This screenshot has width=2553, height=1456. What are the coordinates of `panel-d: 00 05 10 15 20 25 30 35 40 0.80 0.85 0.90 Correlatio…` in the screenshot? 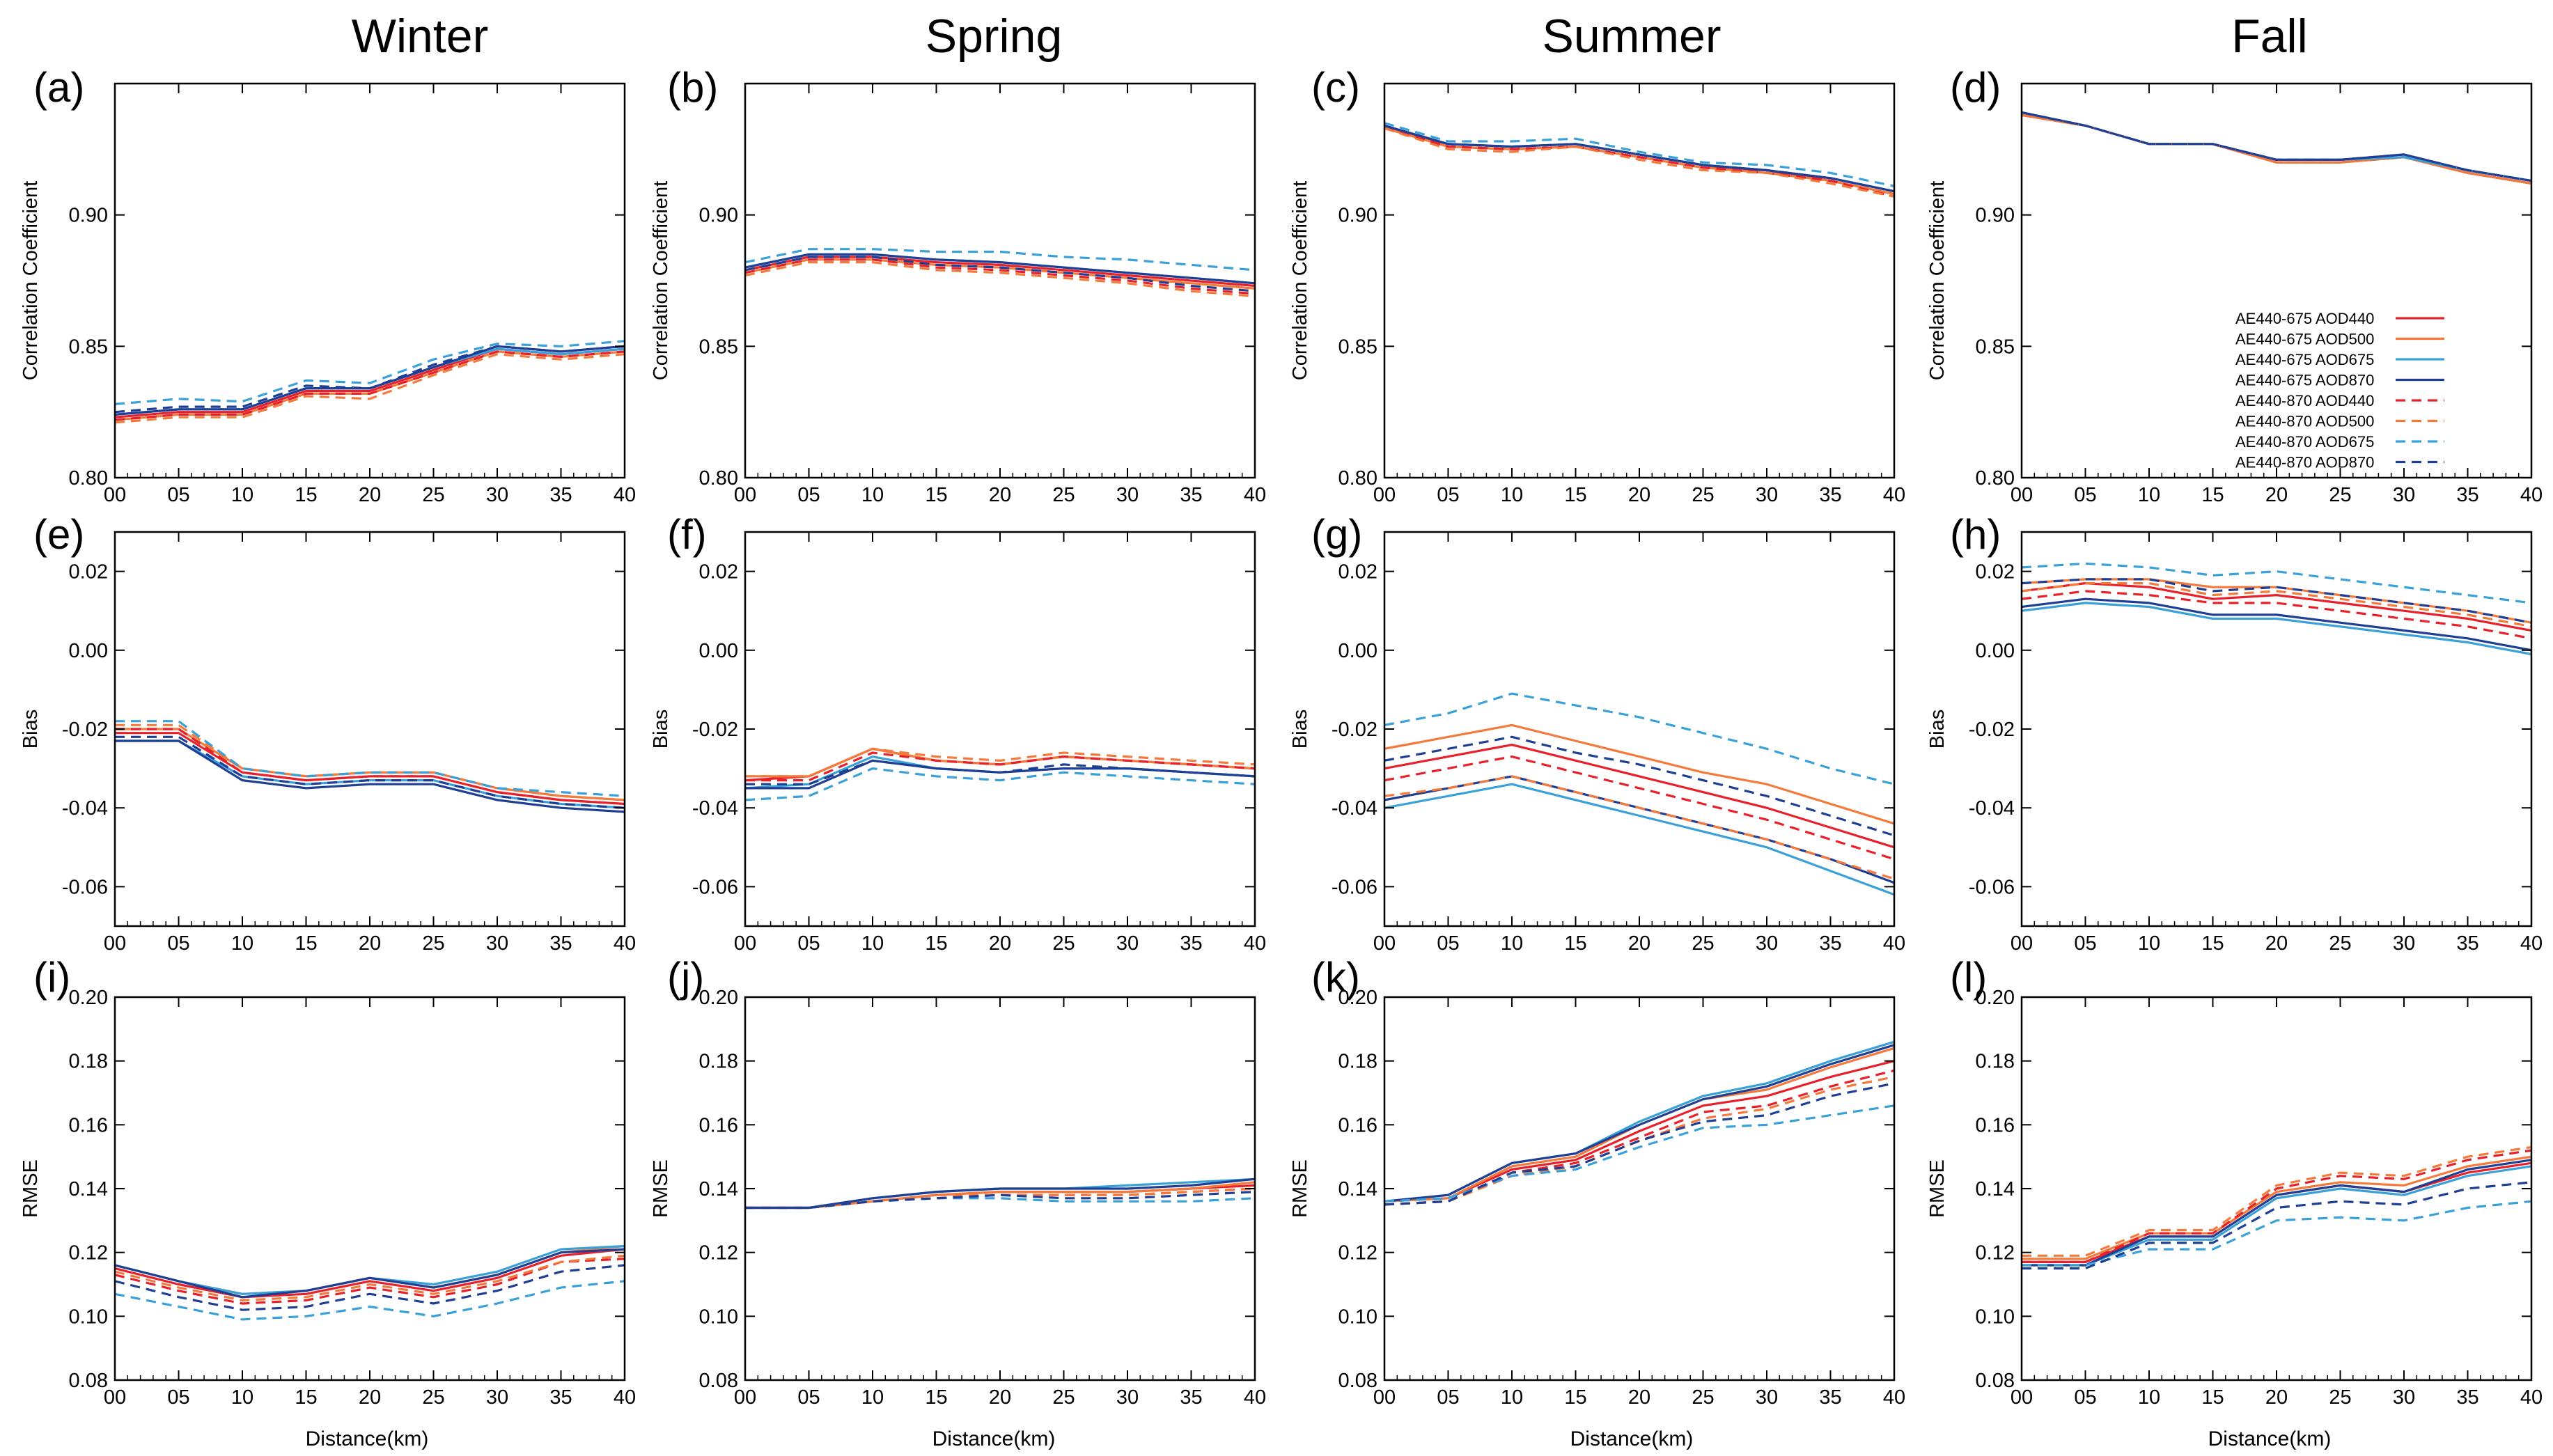 It's located at (2234, 294).